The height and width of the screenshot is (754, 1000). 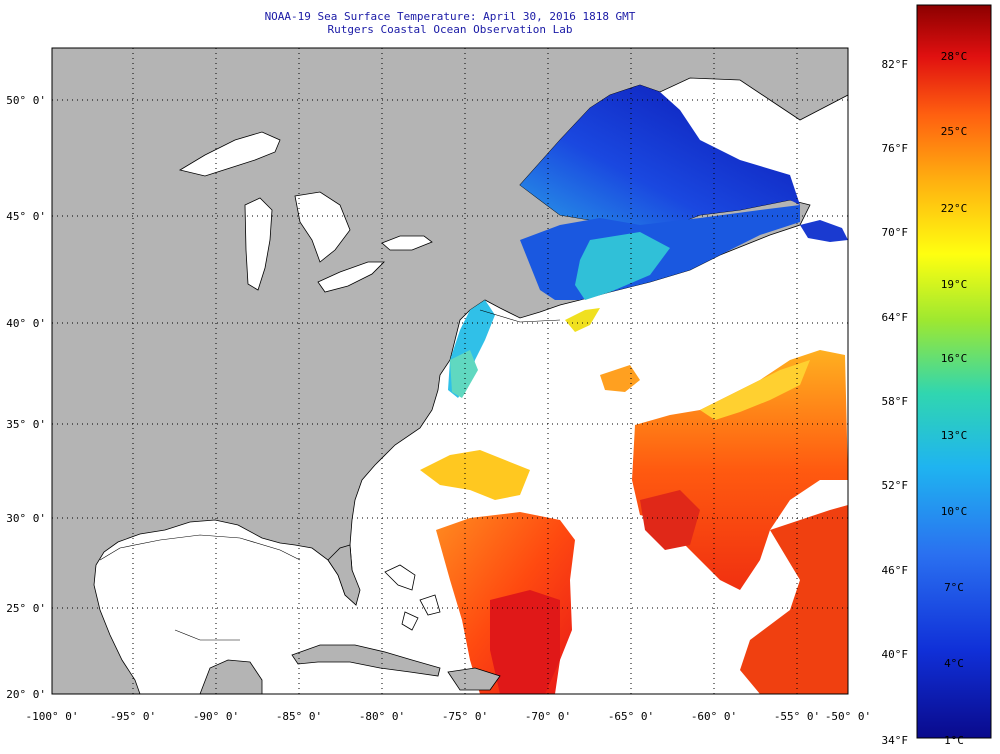 I want to click on lat-label: 30° 0', so click(x=26, y=518).